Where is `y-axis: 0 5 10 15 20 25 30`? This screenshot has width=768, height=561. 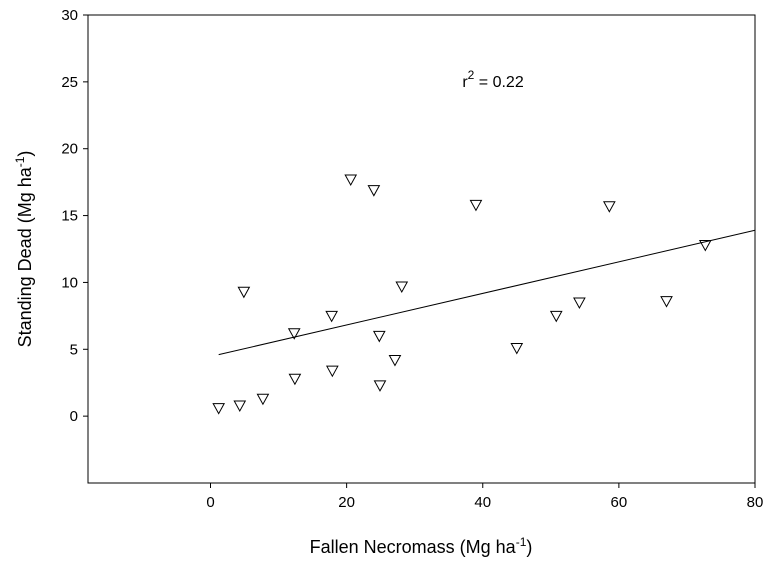
y-axis: 0 5 10 15 20 25 30 is located at coordinates (74, 216).